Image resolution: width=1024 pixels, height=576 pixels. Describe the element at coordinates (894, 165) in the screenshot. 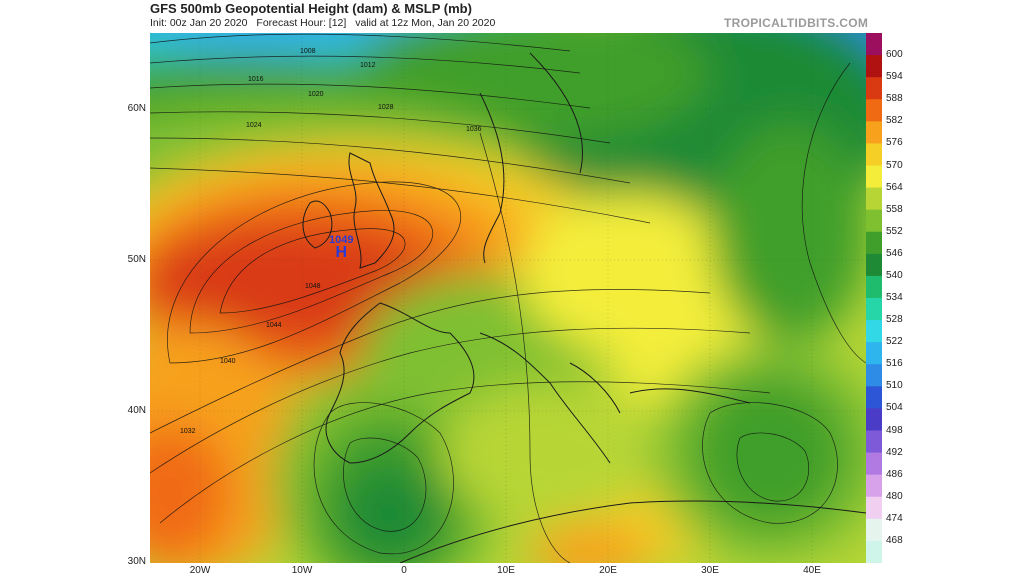

I see `colorbar-label: 570` at that location.